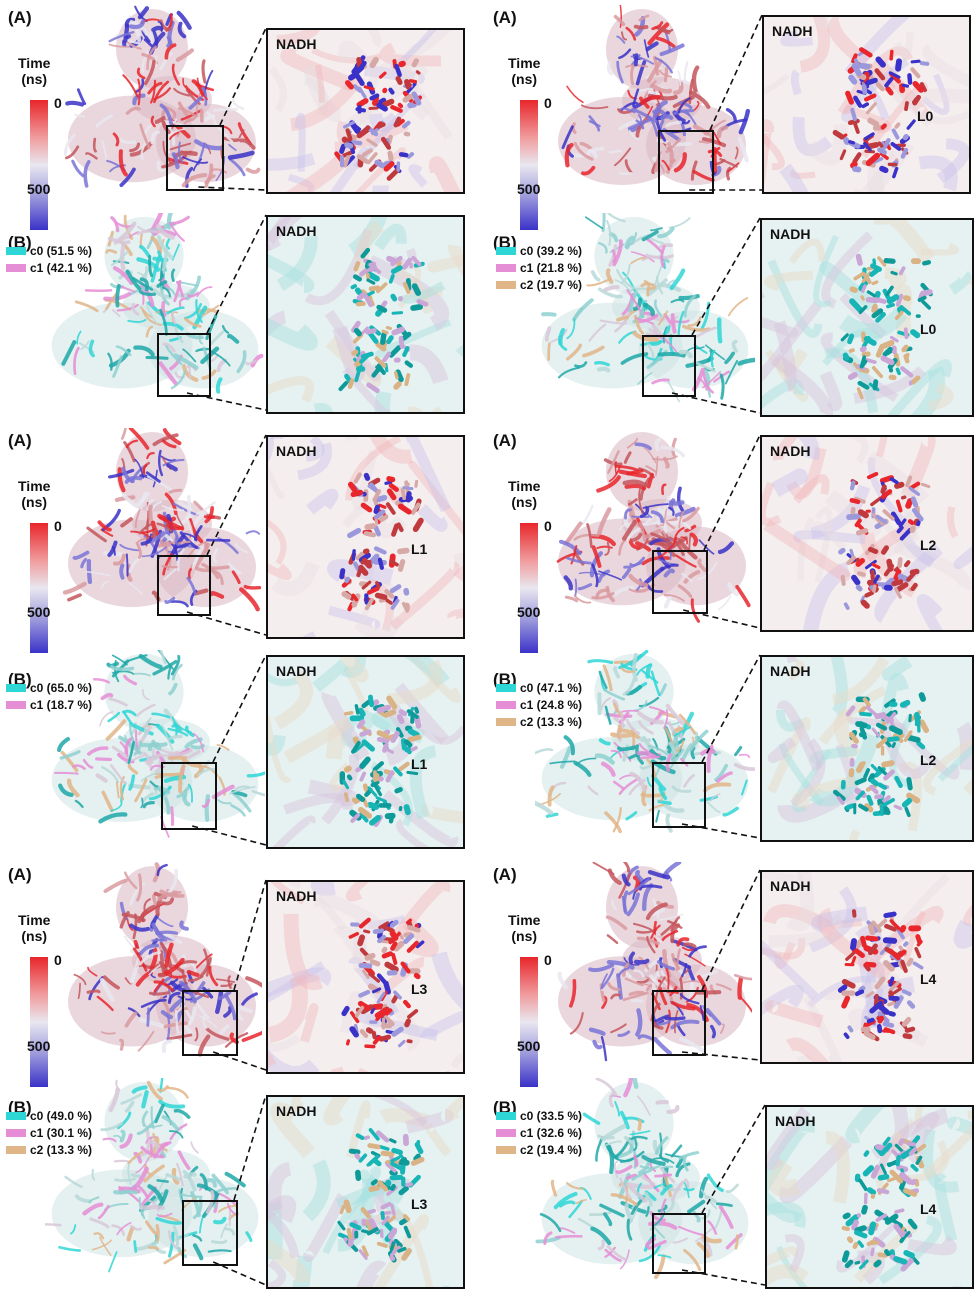 This screenshot has width=976, height=1293. I want to click on legend-entry: c1 (30.1 %), so click(49, 1133).